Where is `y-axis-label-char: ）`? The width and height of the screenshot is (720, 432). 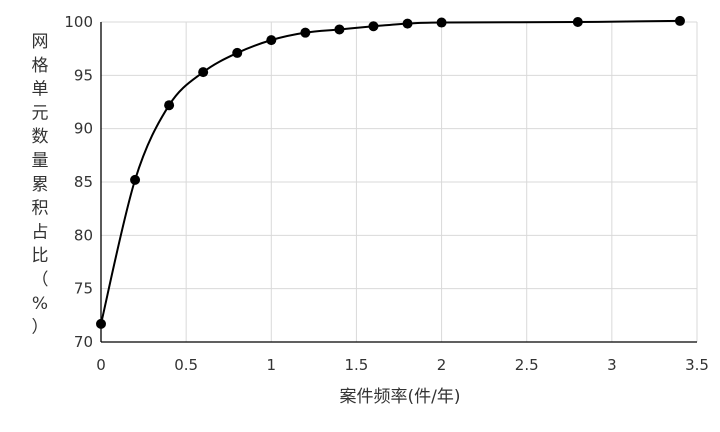
y-axis-label-char: ） is located at coordinates (40, 328).